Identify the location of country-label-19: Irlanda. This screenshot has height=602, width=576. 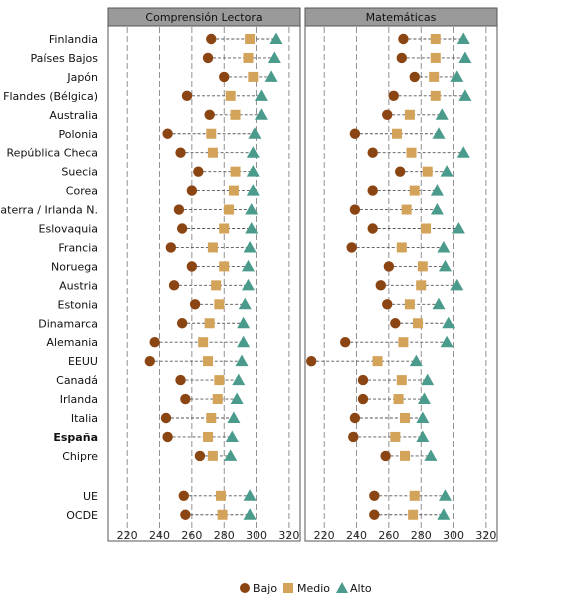
(79, 399).